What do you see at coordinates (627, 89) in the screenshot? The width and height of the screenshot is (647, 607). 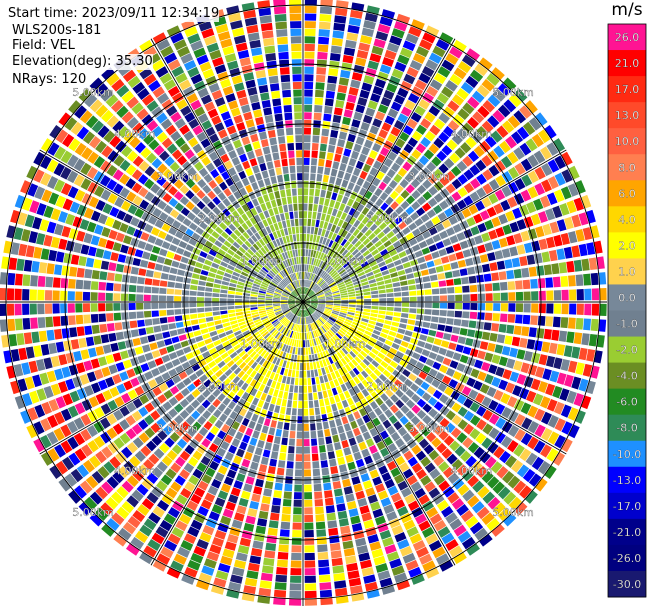 I see `colorbar-bin` at bounding box center [627, 89].